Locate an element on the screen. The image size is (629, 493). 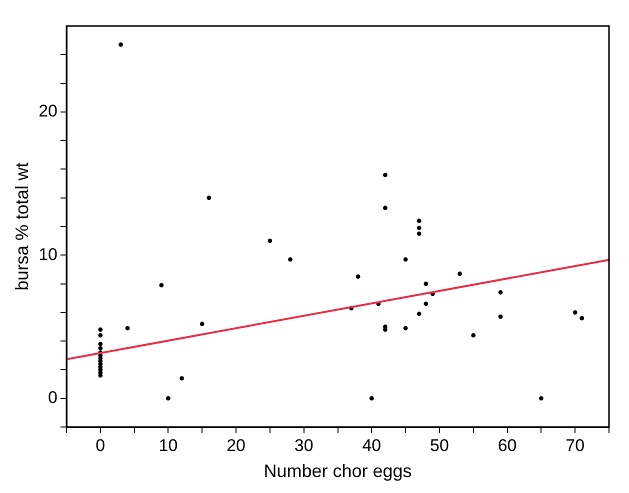
x-tick-label: 20 is located at coordinates (236, 445).